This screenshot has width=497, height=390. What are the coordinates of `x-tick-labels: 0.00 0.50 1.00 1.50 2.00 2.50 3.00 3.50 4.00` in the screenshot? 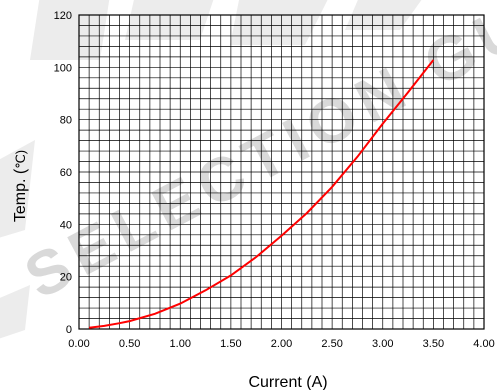 It's located at (281, 344).